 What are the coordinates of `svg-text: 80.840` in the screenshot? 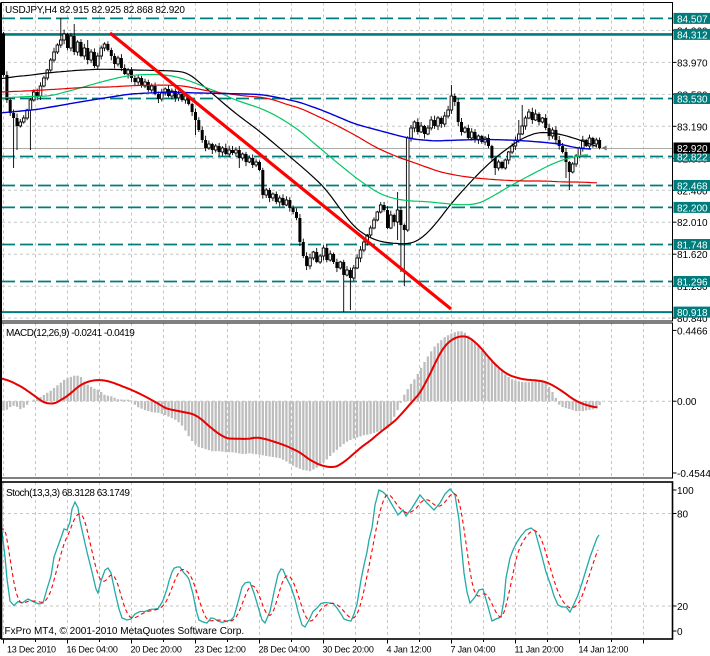 It's located at (692, 319).